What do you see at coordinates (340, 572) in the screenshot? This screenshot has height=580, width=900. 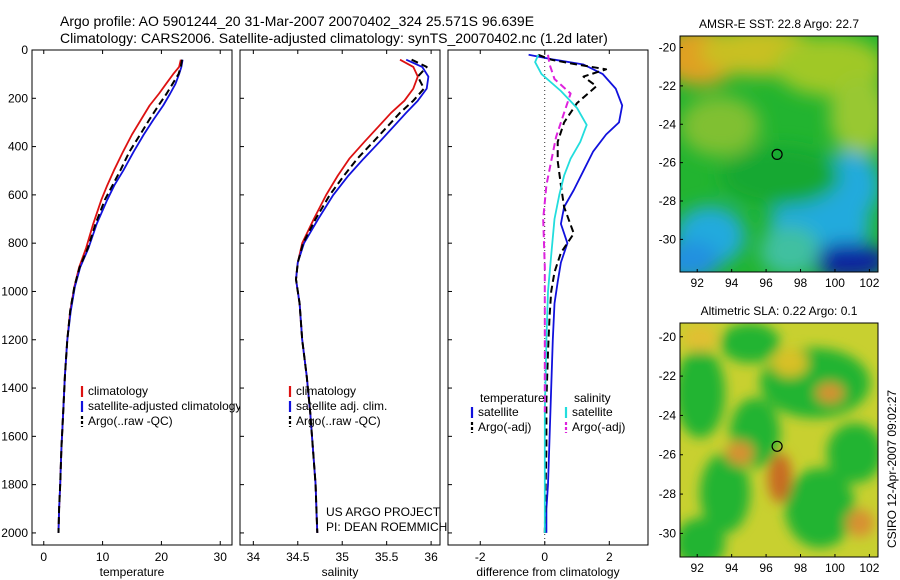 I see `x-axis-label: salinity` at bounding box center [340, 572].